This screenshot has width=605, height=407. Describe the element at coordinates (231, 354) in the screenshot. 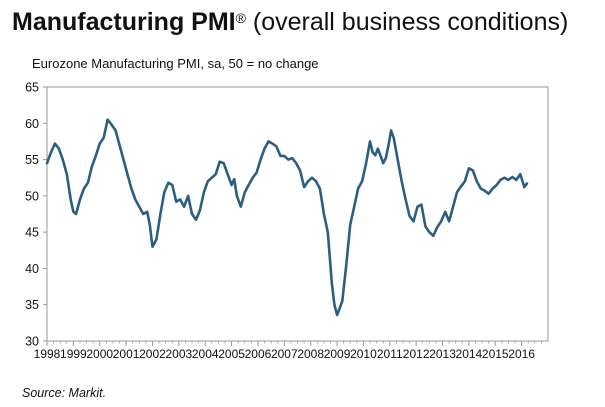

I see `x-tick-label: 2005` at that location.